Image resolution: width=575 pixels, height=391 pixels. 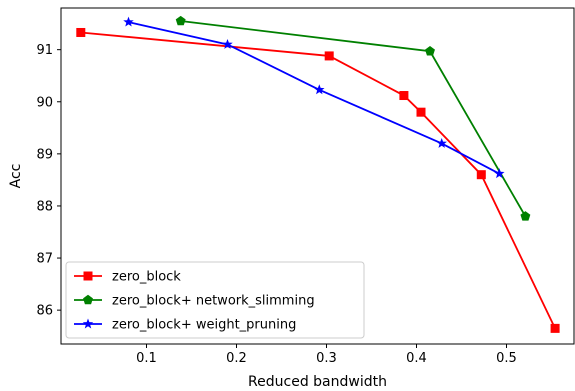 What do you see at coordinates (416, 358) in the screenshot?
I see `x-tick-label: 0.4` at bounding box center [416, 358].